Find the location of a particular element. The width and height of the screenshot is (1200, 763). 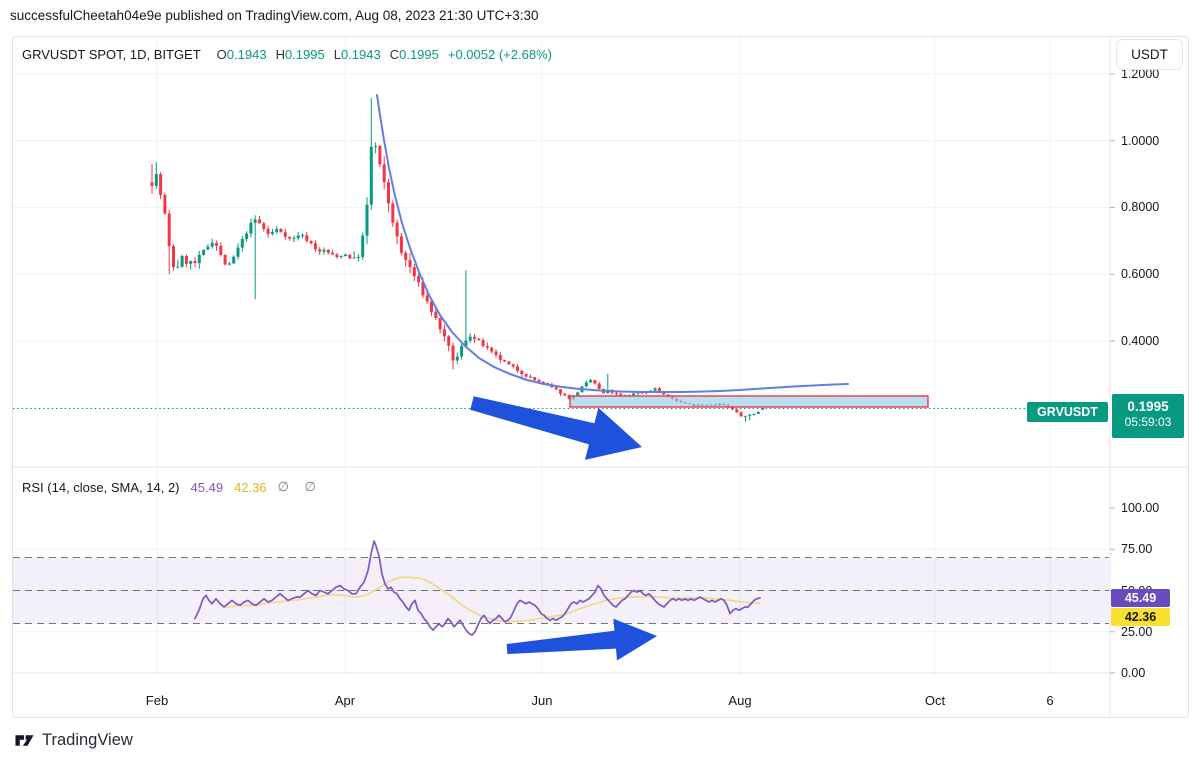

footer: TradingView is located at coordinates (73, 740).